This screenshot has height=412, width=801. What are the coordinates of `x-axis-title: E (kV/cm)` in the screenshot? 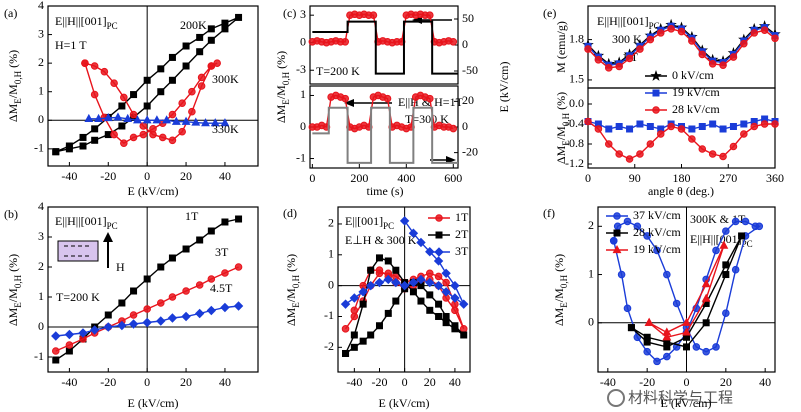 It's located at (153, 403).